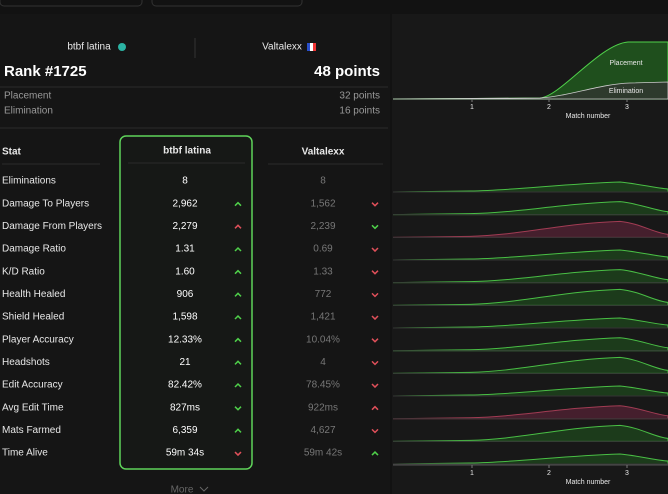  Describe the element at coordinates (323, 362) in the screenshot. I see `stat-value: 4` at that location.